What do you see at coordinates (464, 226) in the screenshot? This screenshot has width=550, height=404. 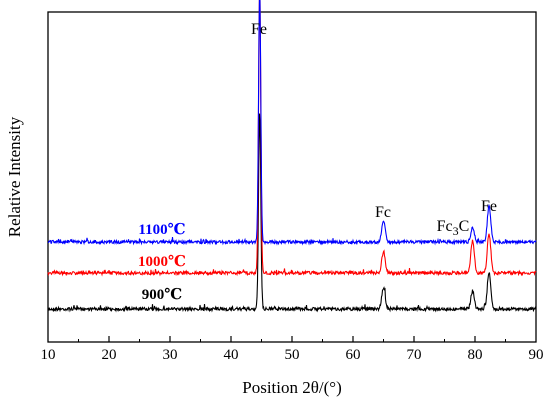 I see `peak-label-suffix: C` at bounding box center [464, 226].